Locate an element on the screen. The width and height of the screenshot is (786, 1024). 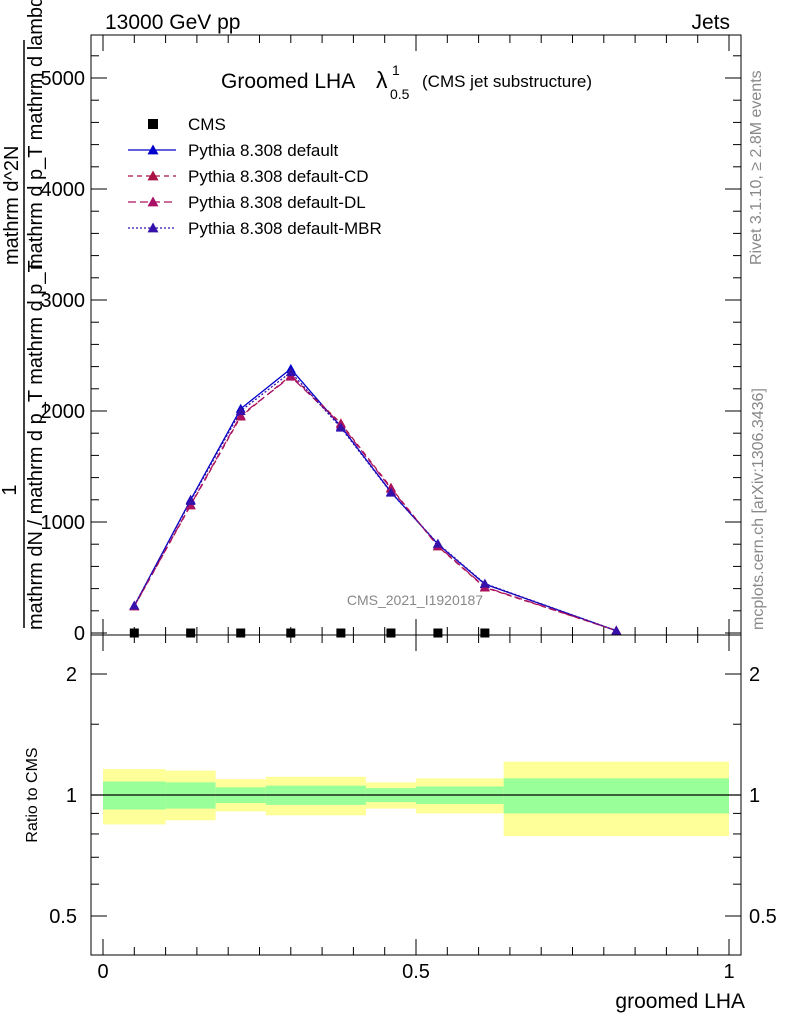
ratio-y-axis-label: Ratio to CMS is located at coordinates (32, 794).